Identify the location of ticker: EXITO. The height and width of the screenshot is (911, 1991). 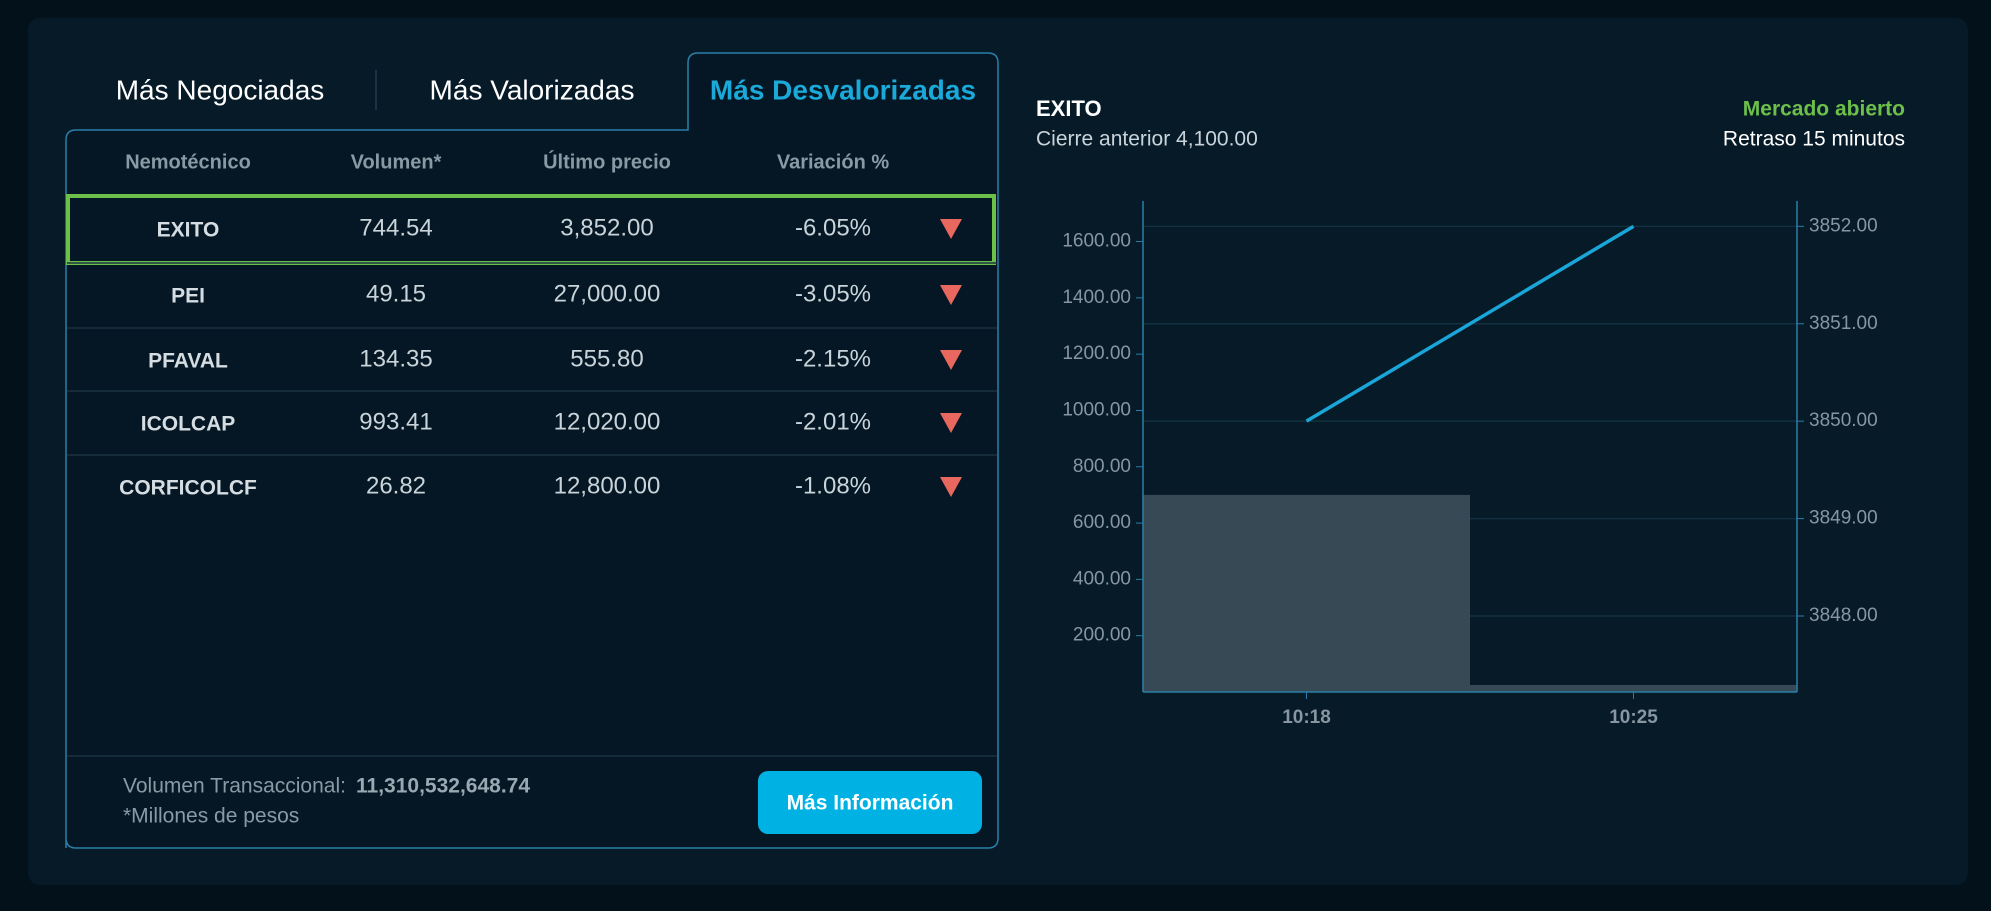
(188, 230).